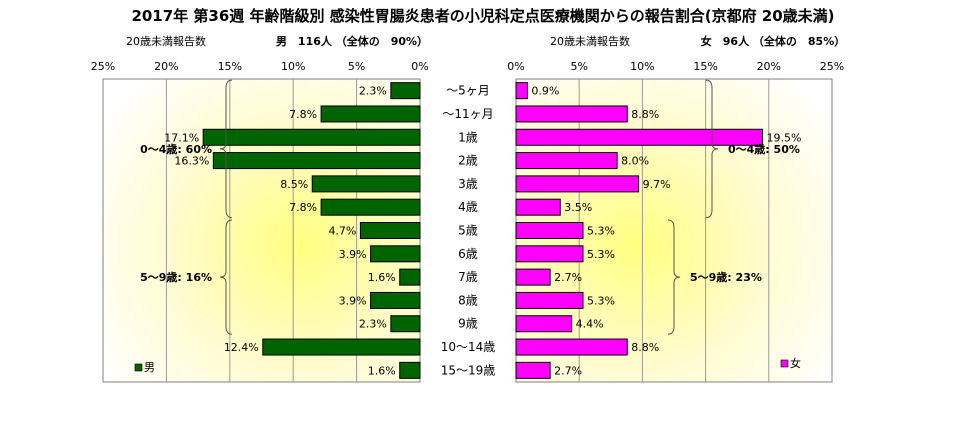 The height and width of the screenshot is (421, 967). Describe the element at coordinates (468, 184) in the screenshot. I see `age-category-label: 3歳` at that location.